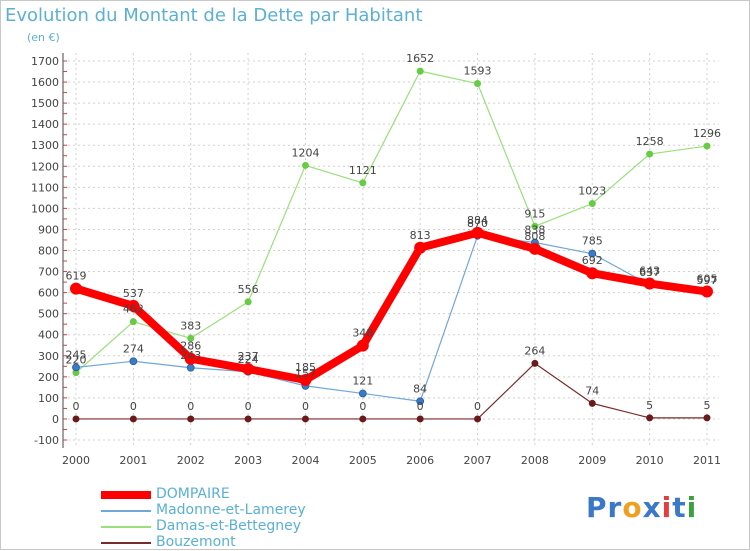 The image size is (750, 551). What do you see at coordinates (534, 229) in the screenshot?
I see `data-label-madonne-et-lamerey: 838` at bounding box center [534, 229].